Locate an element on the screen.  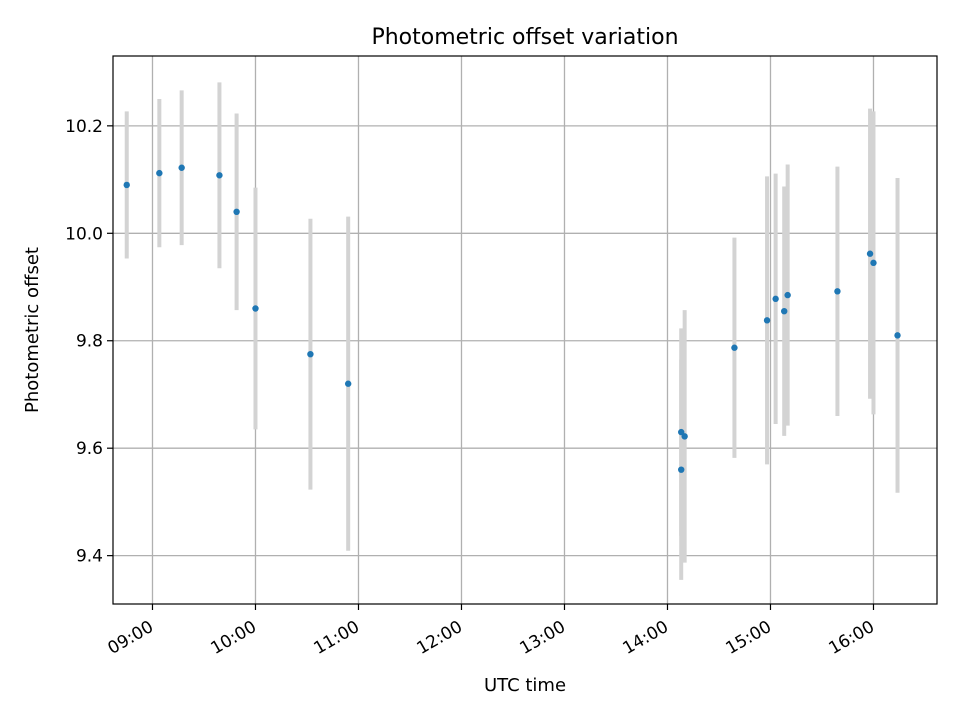
y-axis-label: Photometric offset is located at coordinates (32, 330).